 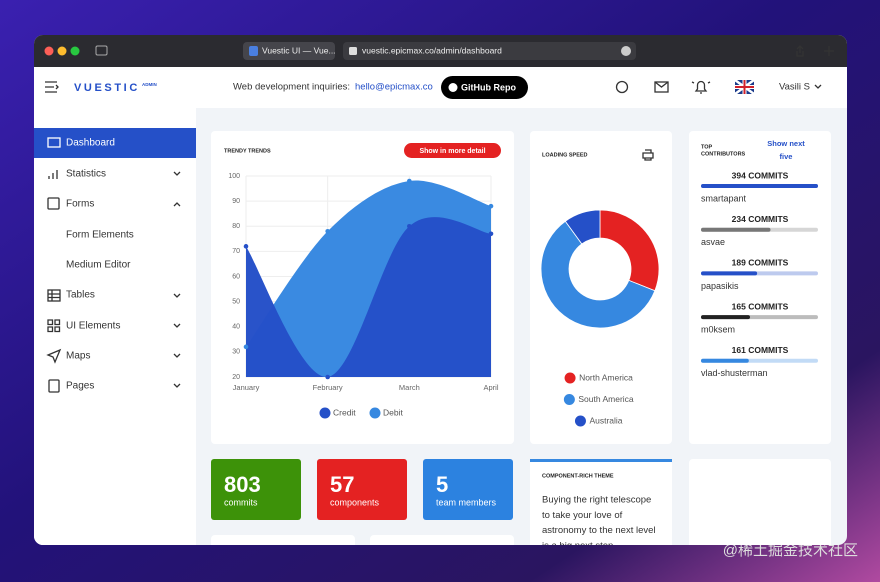 What do you see at coordinates (353, 51) in the screenshot?
I see `site-icon` at bounding box center [353, 51].